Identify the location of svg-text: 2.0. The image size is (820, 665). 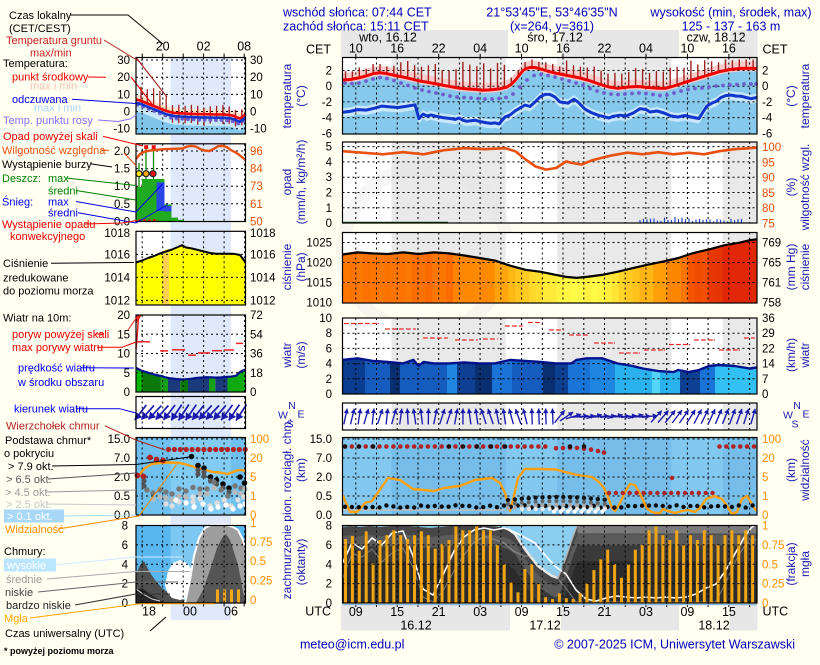
(324, 478).